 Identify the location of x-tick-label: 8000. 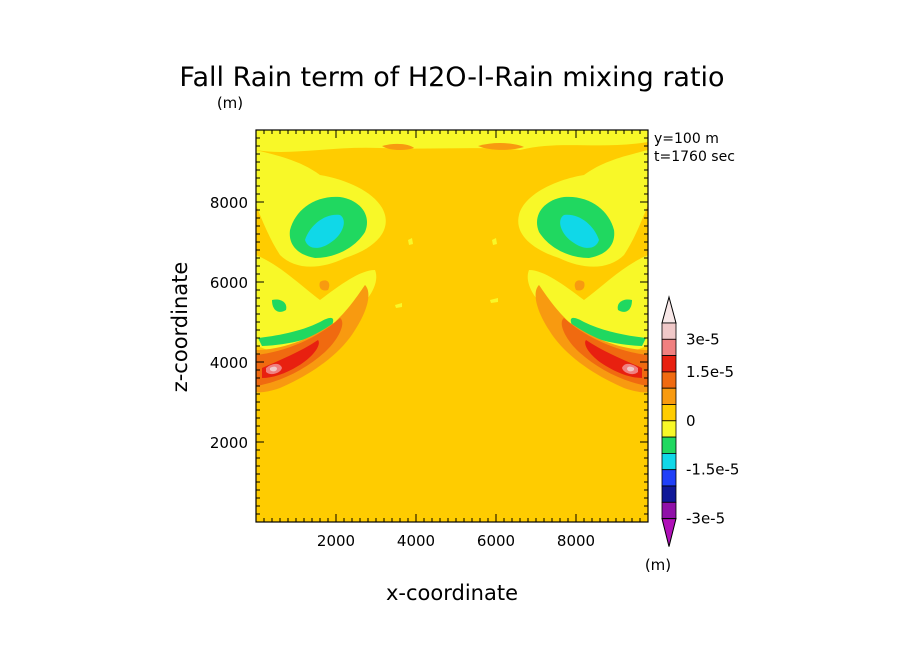
(576, 541).